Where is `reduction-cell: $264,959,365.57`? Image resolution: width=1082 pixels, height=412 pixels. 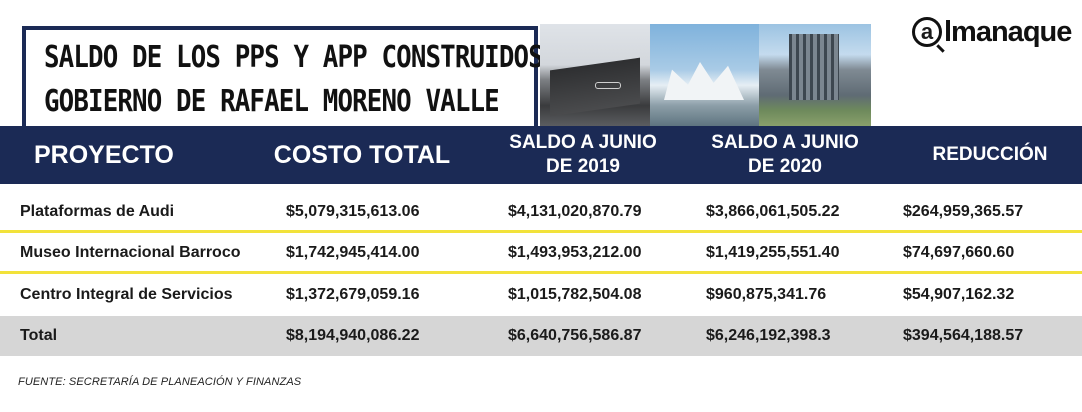 reduction-cell: $264,959,365.57 is located at coordinates (963, 211).